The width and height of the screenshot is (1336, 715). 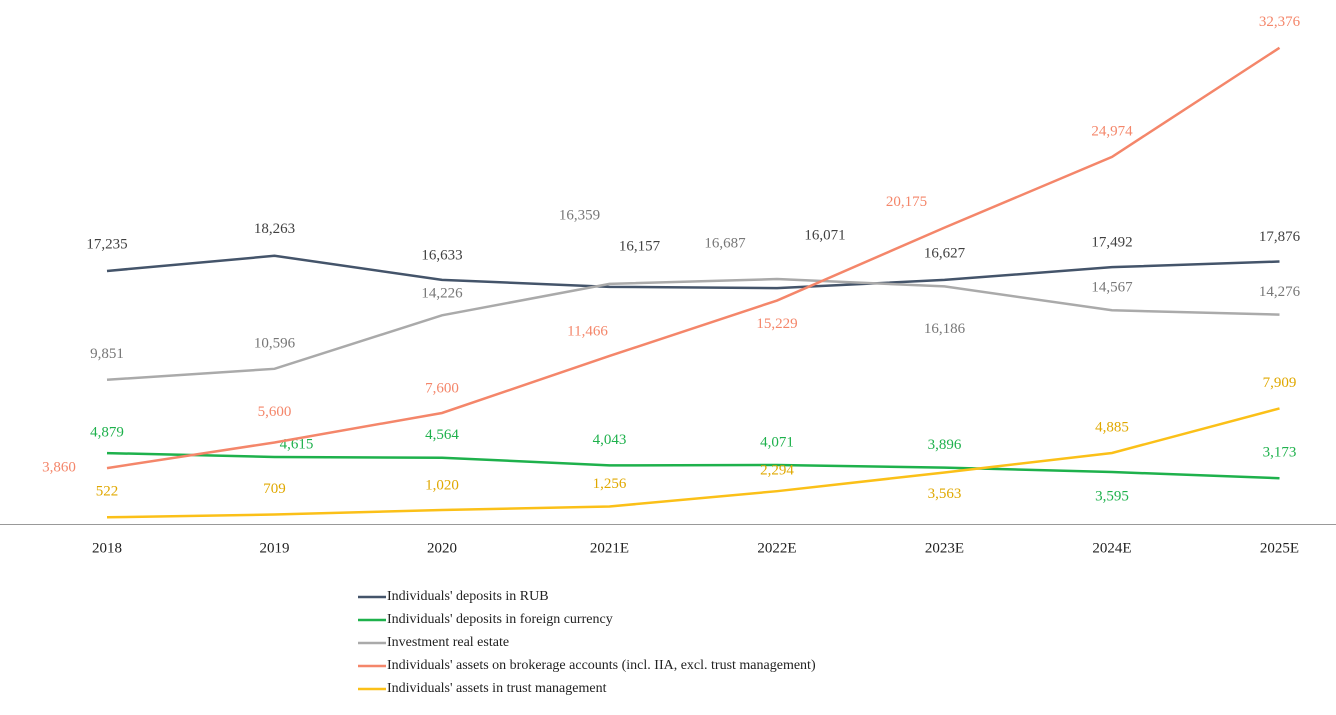 I want to click on legend-label: Individuals' assets in trust management, so click(x=497, y=688).